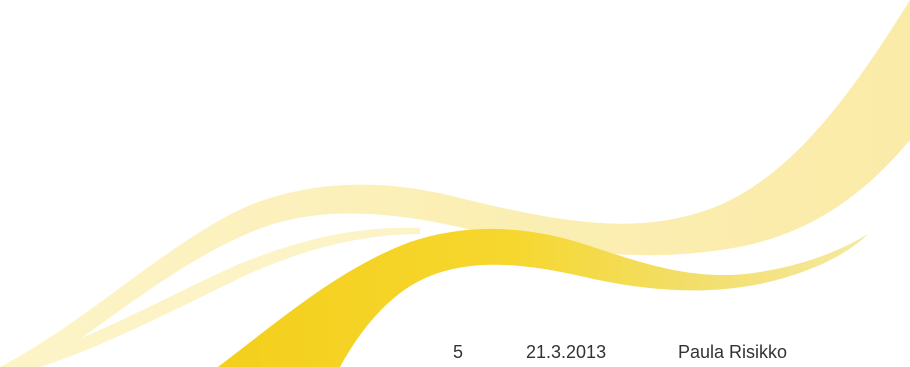 The width and height of the screenshot is (910, 367). What do you see at coordinates (733, 352) in the screenshot?
I see `footer-author: Paula Risikko` at bounding box center [733, 352].